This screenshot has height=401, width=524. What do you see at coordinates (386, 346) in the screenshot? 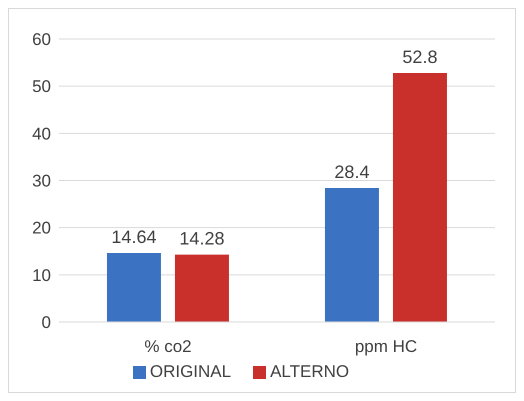
I see `x-tick-label: ppm HC` at bounding box center [386, 346].